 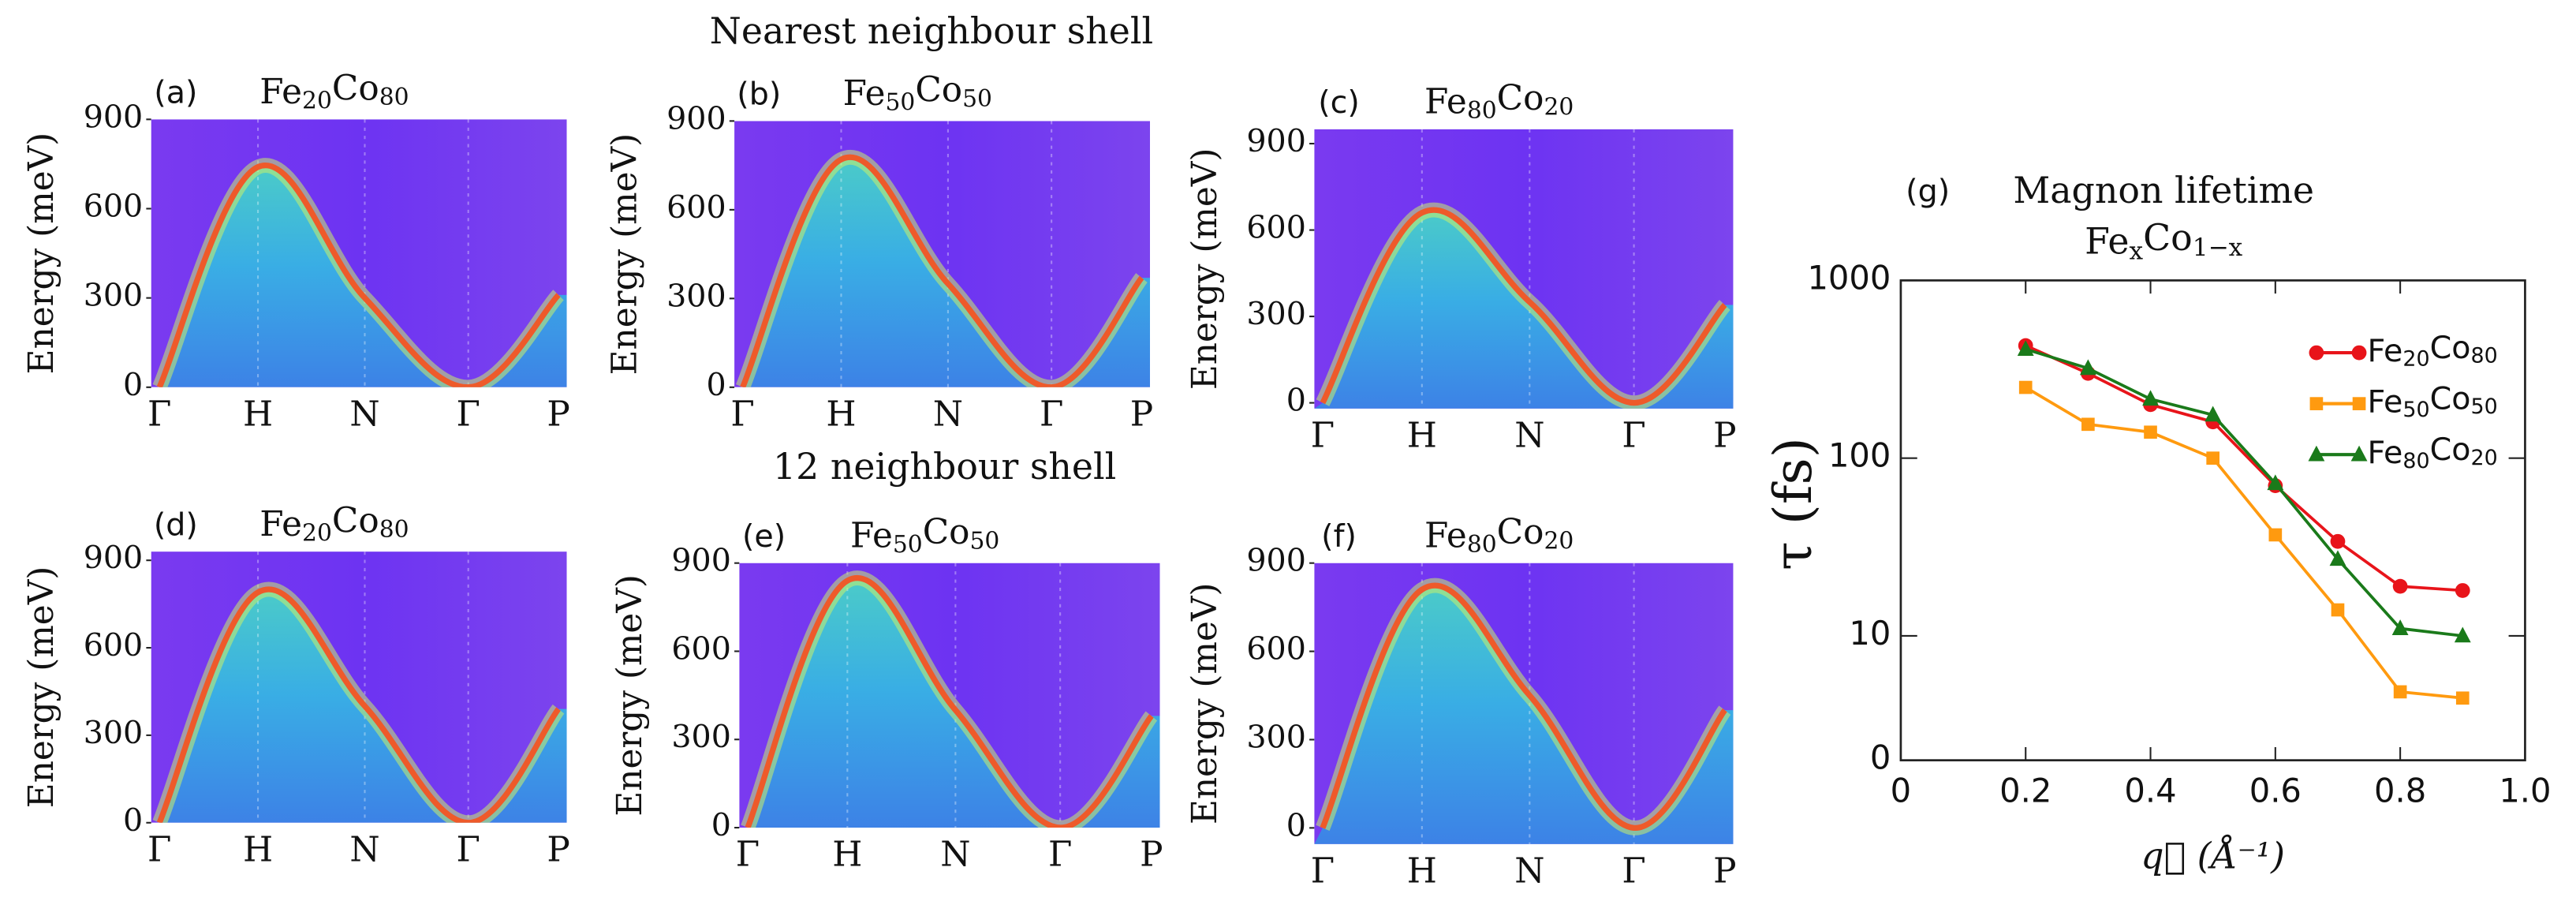 What do you see at coordinates (2150, 790) in the screenshot?
I see `x-tick-label: 0.4` at bounding box center [2150, 790].